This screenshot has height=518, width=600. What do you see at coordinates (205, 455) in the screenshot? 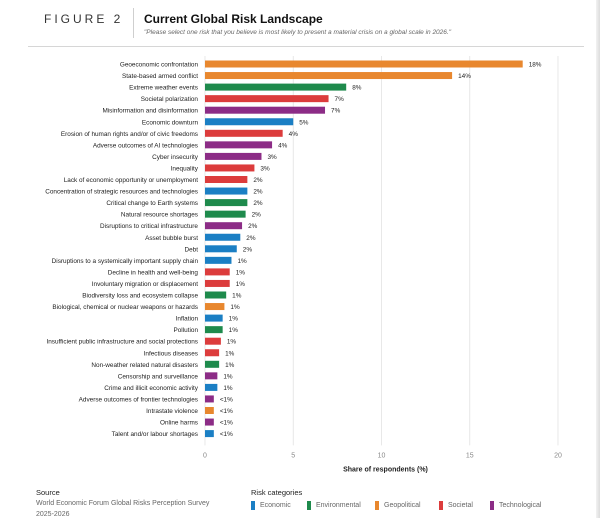
I see `x-tick-label: 0` at bounding box center [205, 455].